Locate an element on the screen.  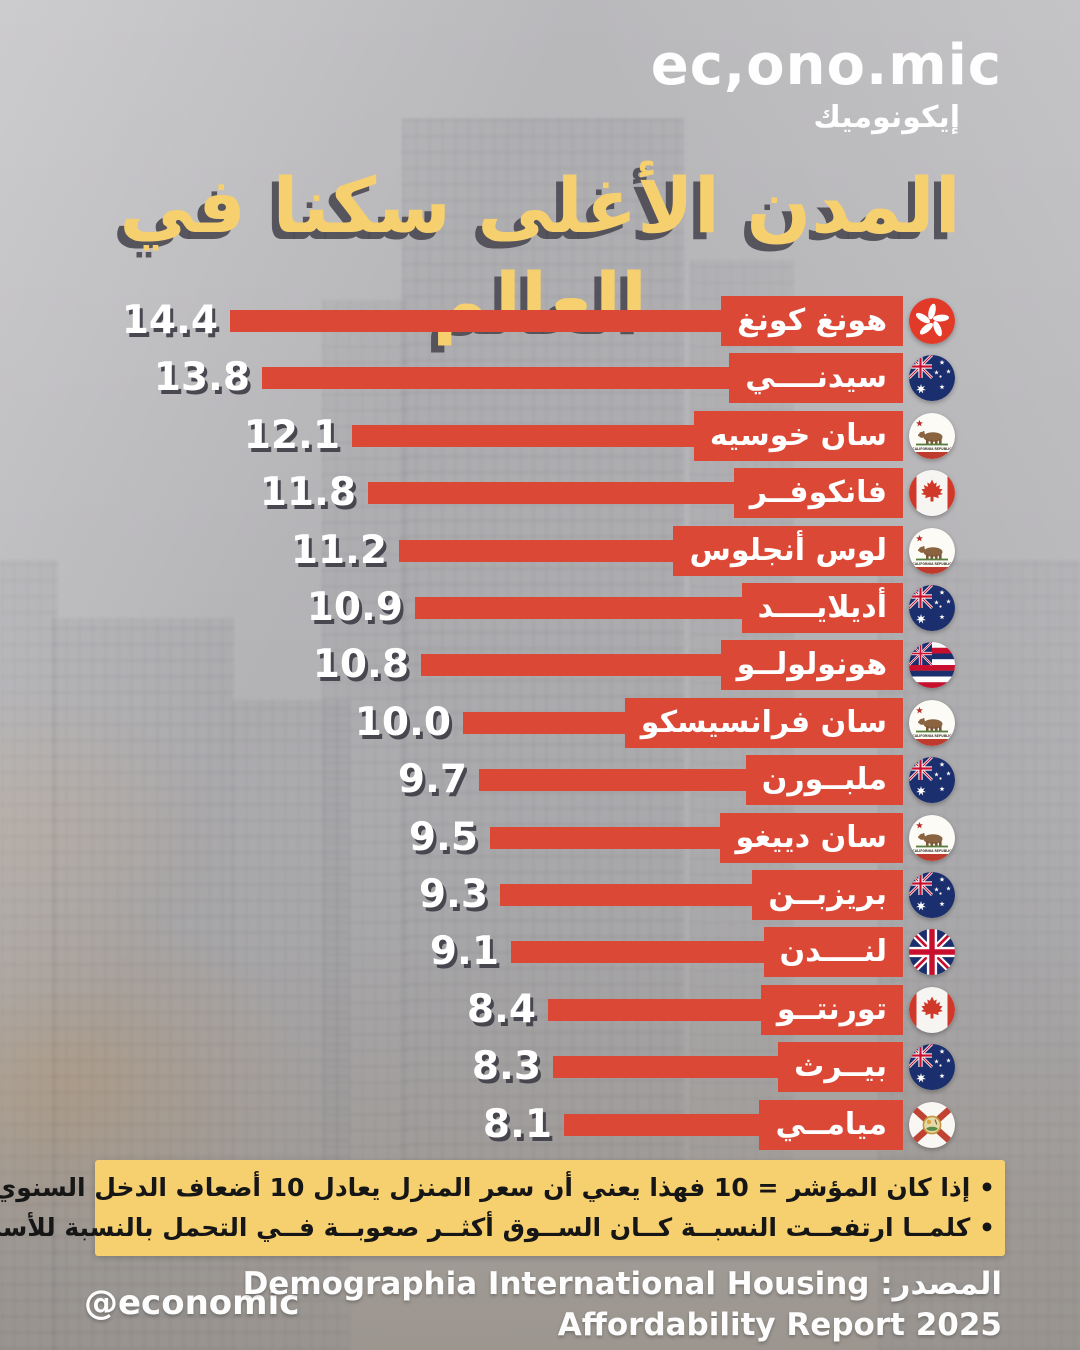
city-label-box: هونغ كونغ is located at coordinates (812, 321).